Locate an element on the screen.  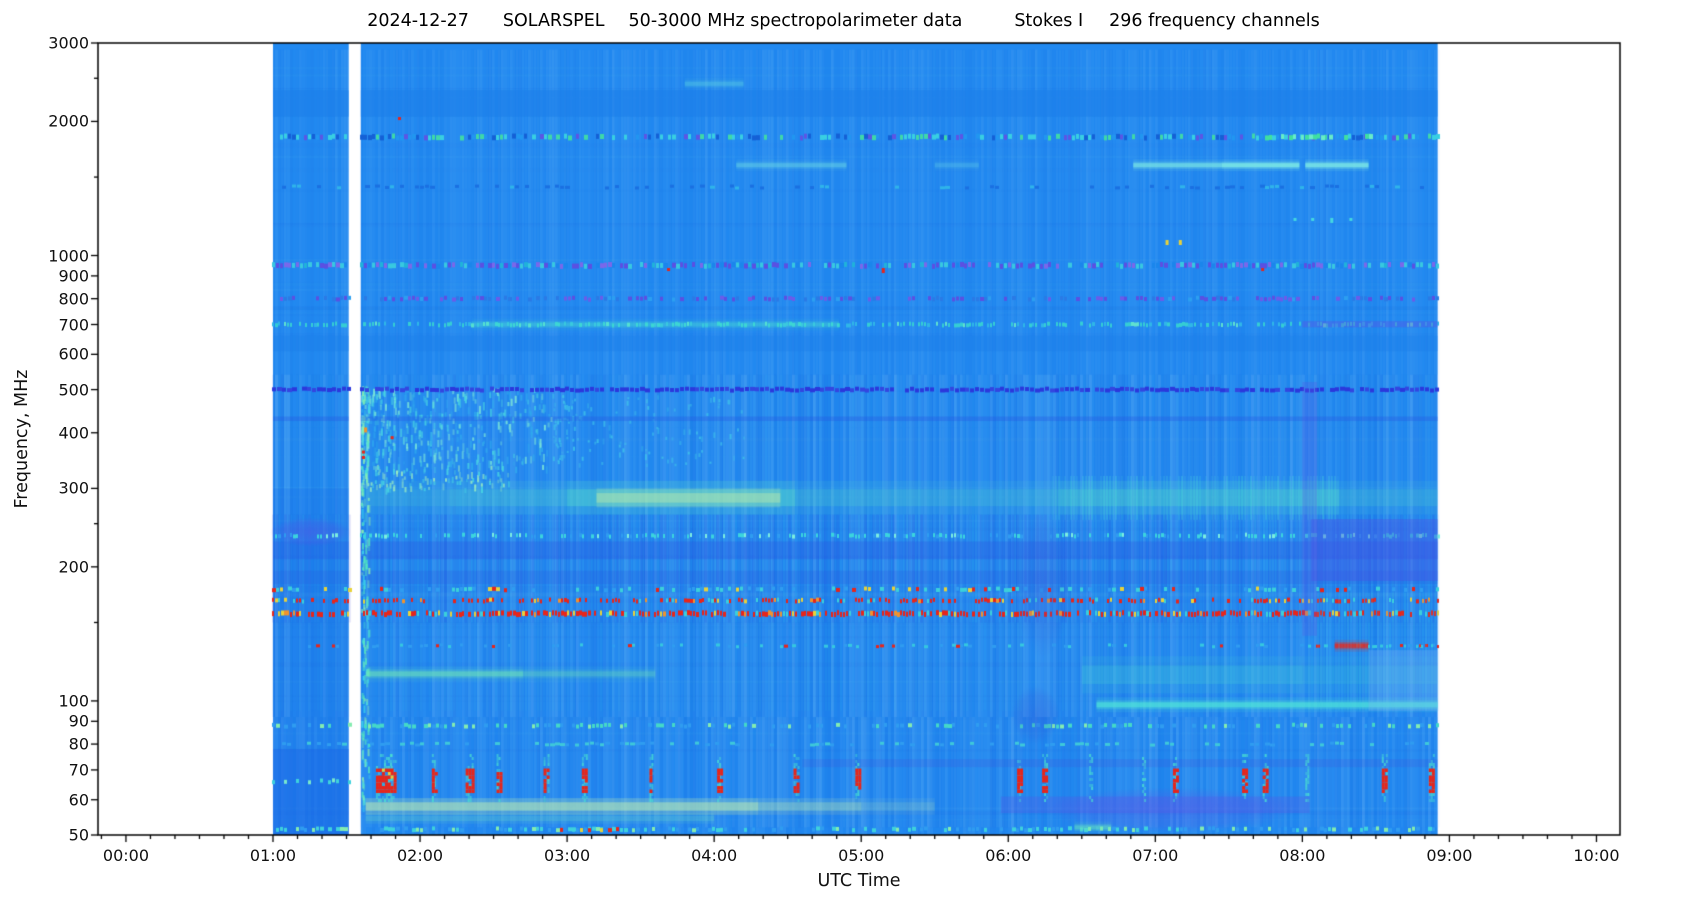
y-tick-label: 60 is located at coordinates (78, 800).